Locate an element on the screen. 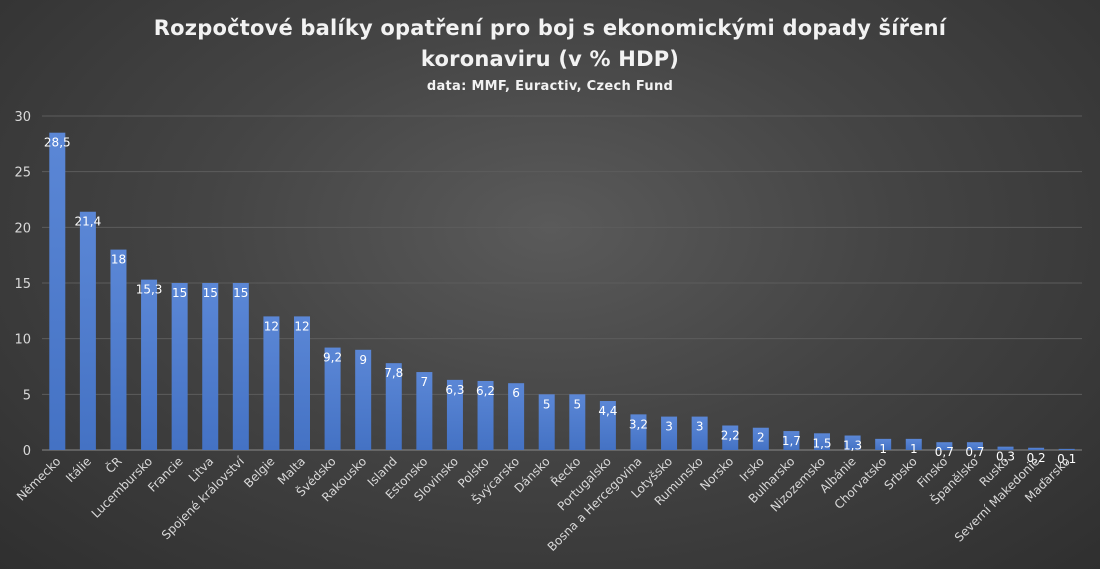  y-tick-label: 30 is located at coordinates (22, 117).